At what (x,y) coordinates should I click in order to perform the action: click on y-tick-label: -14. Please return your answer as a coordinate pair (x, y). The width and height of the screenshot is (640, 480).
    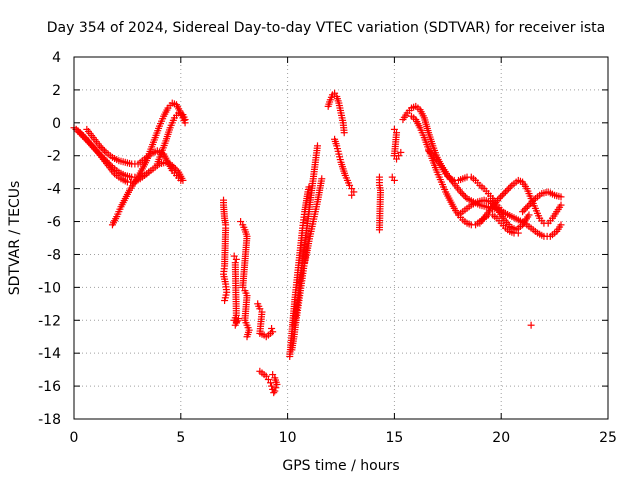
    Looking at the image, I should click on (49, 354).